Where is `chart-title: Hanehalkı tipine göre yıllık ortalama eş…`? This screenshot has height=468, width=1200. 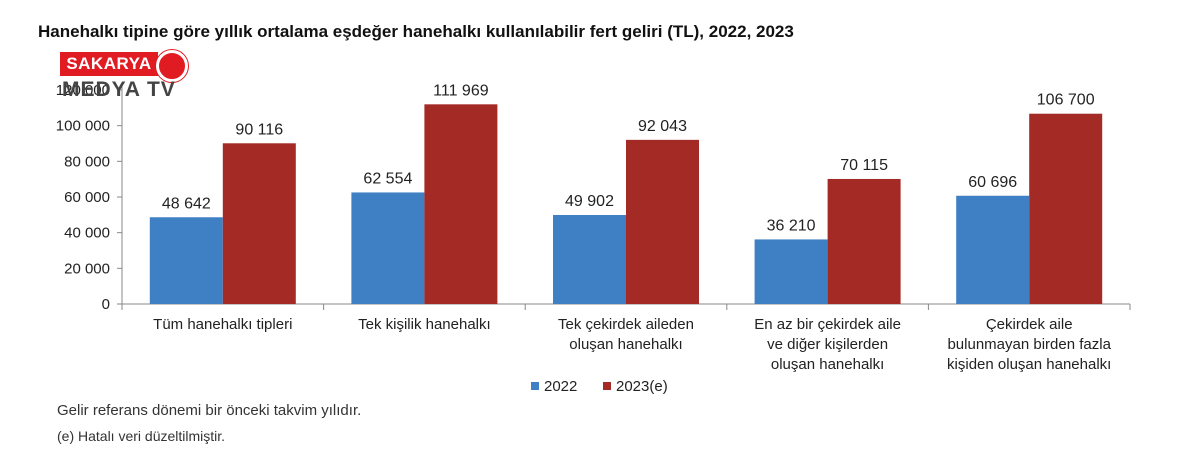
chart-title: Hanehalkı tipine göre yıllık ortalama eş… is located at coordinates (416, 31).